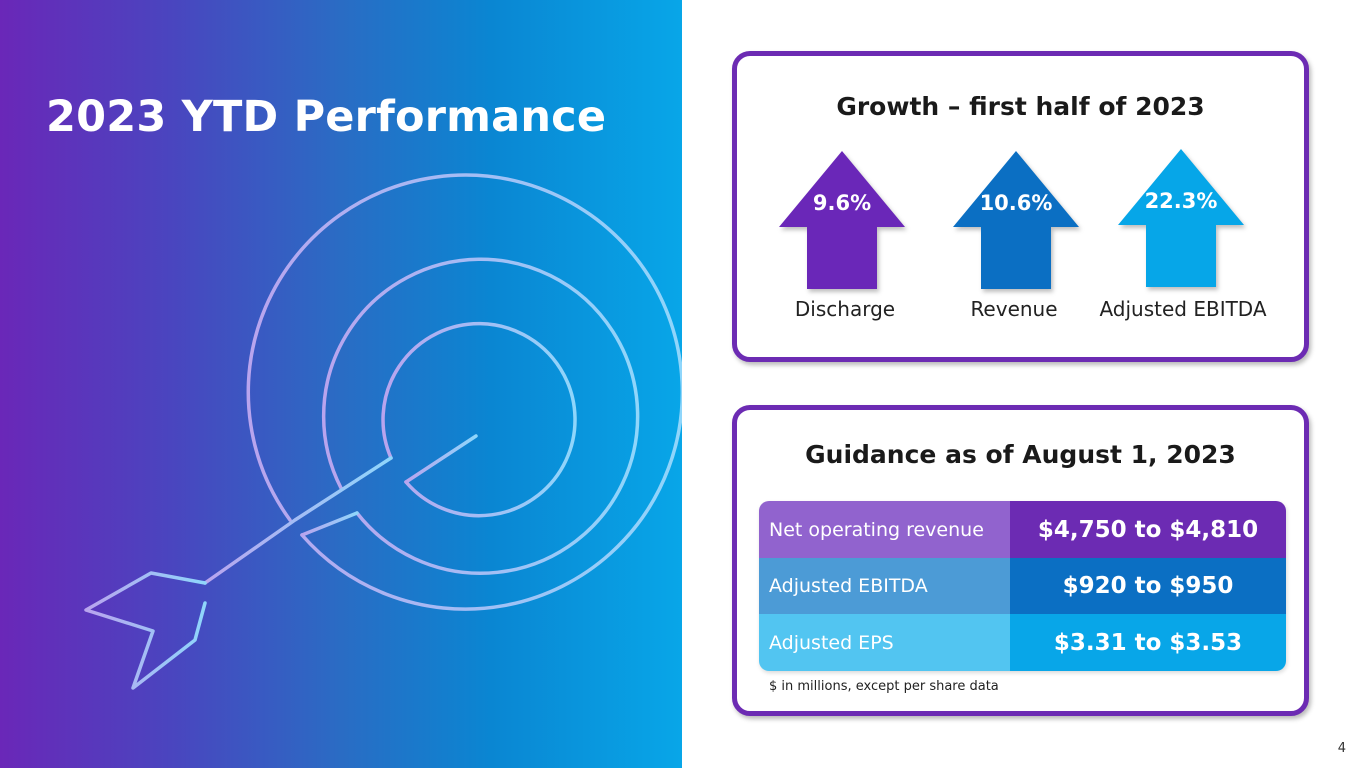 The image size is (1365, 768). What do you see at coordinates (1148, 642) in the screenshot?
I see `guidance-value: $3.31 to $3.53` at bounding box center [1148, 642].